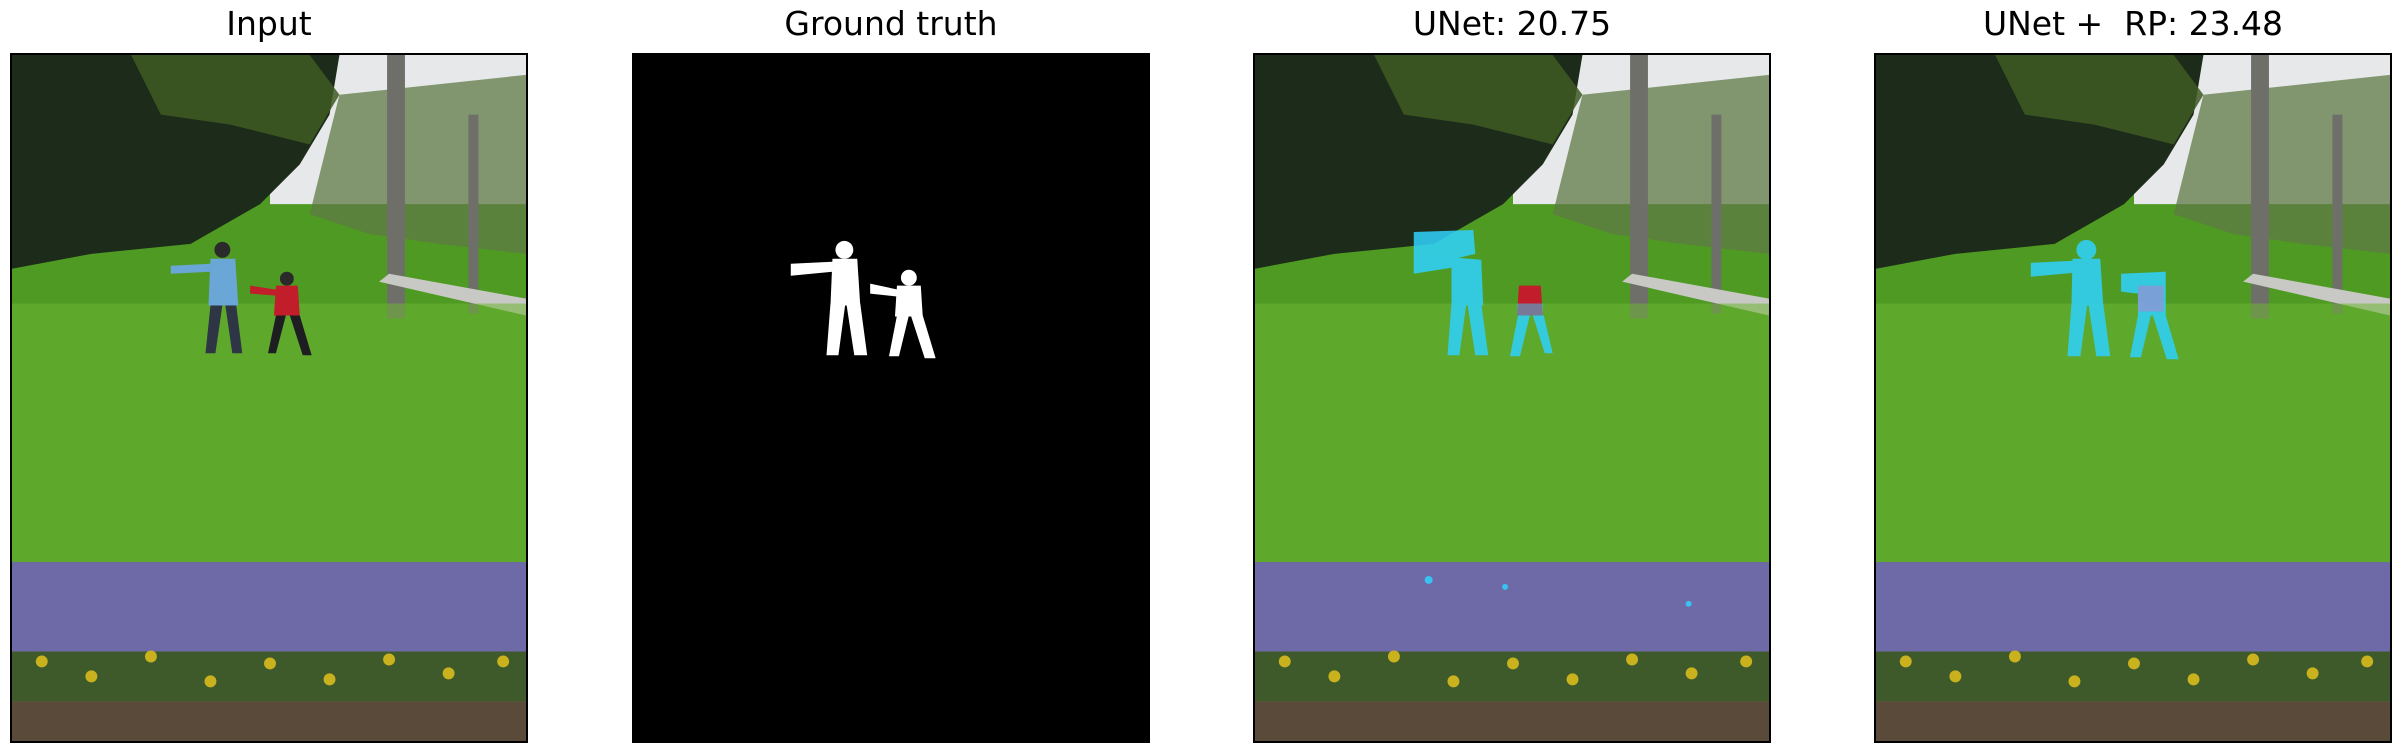 Image resolution: width=2401 pixels, height=746 pixels. What do you see at coordinates (269, 23) in the screenshot?
I see `panel-title-input: Input` at bounding box center [269, 23].